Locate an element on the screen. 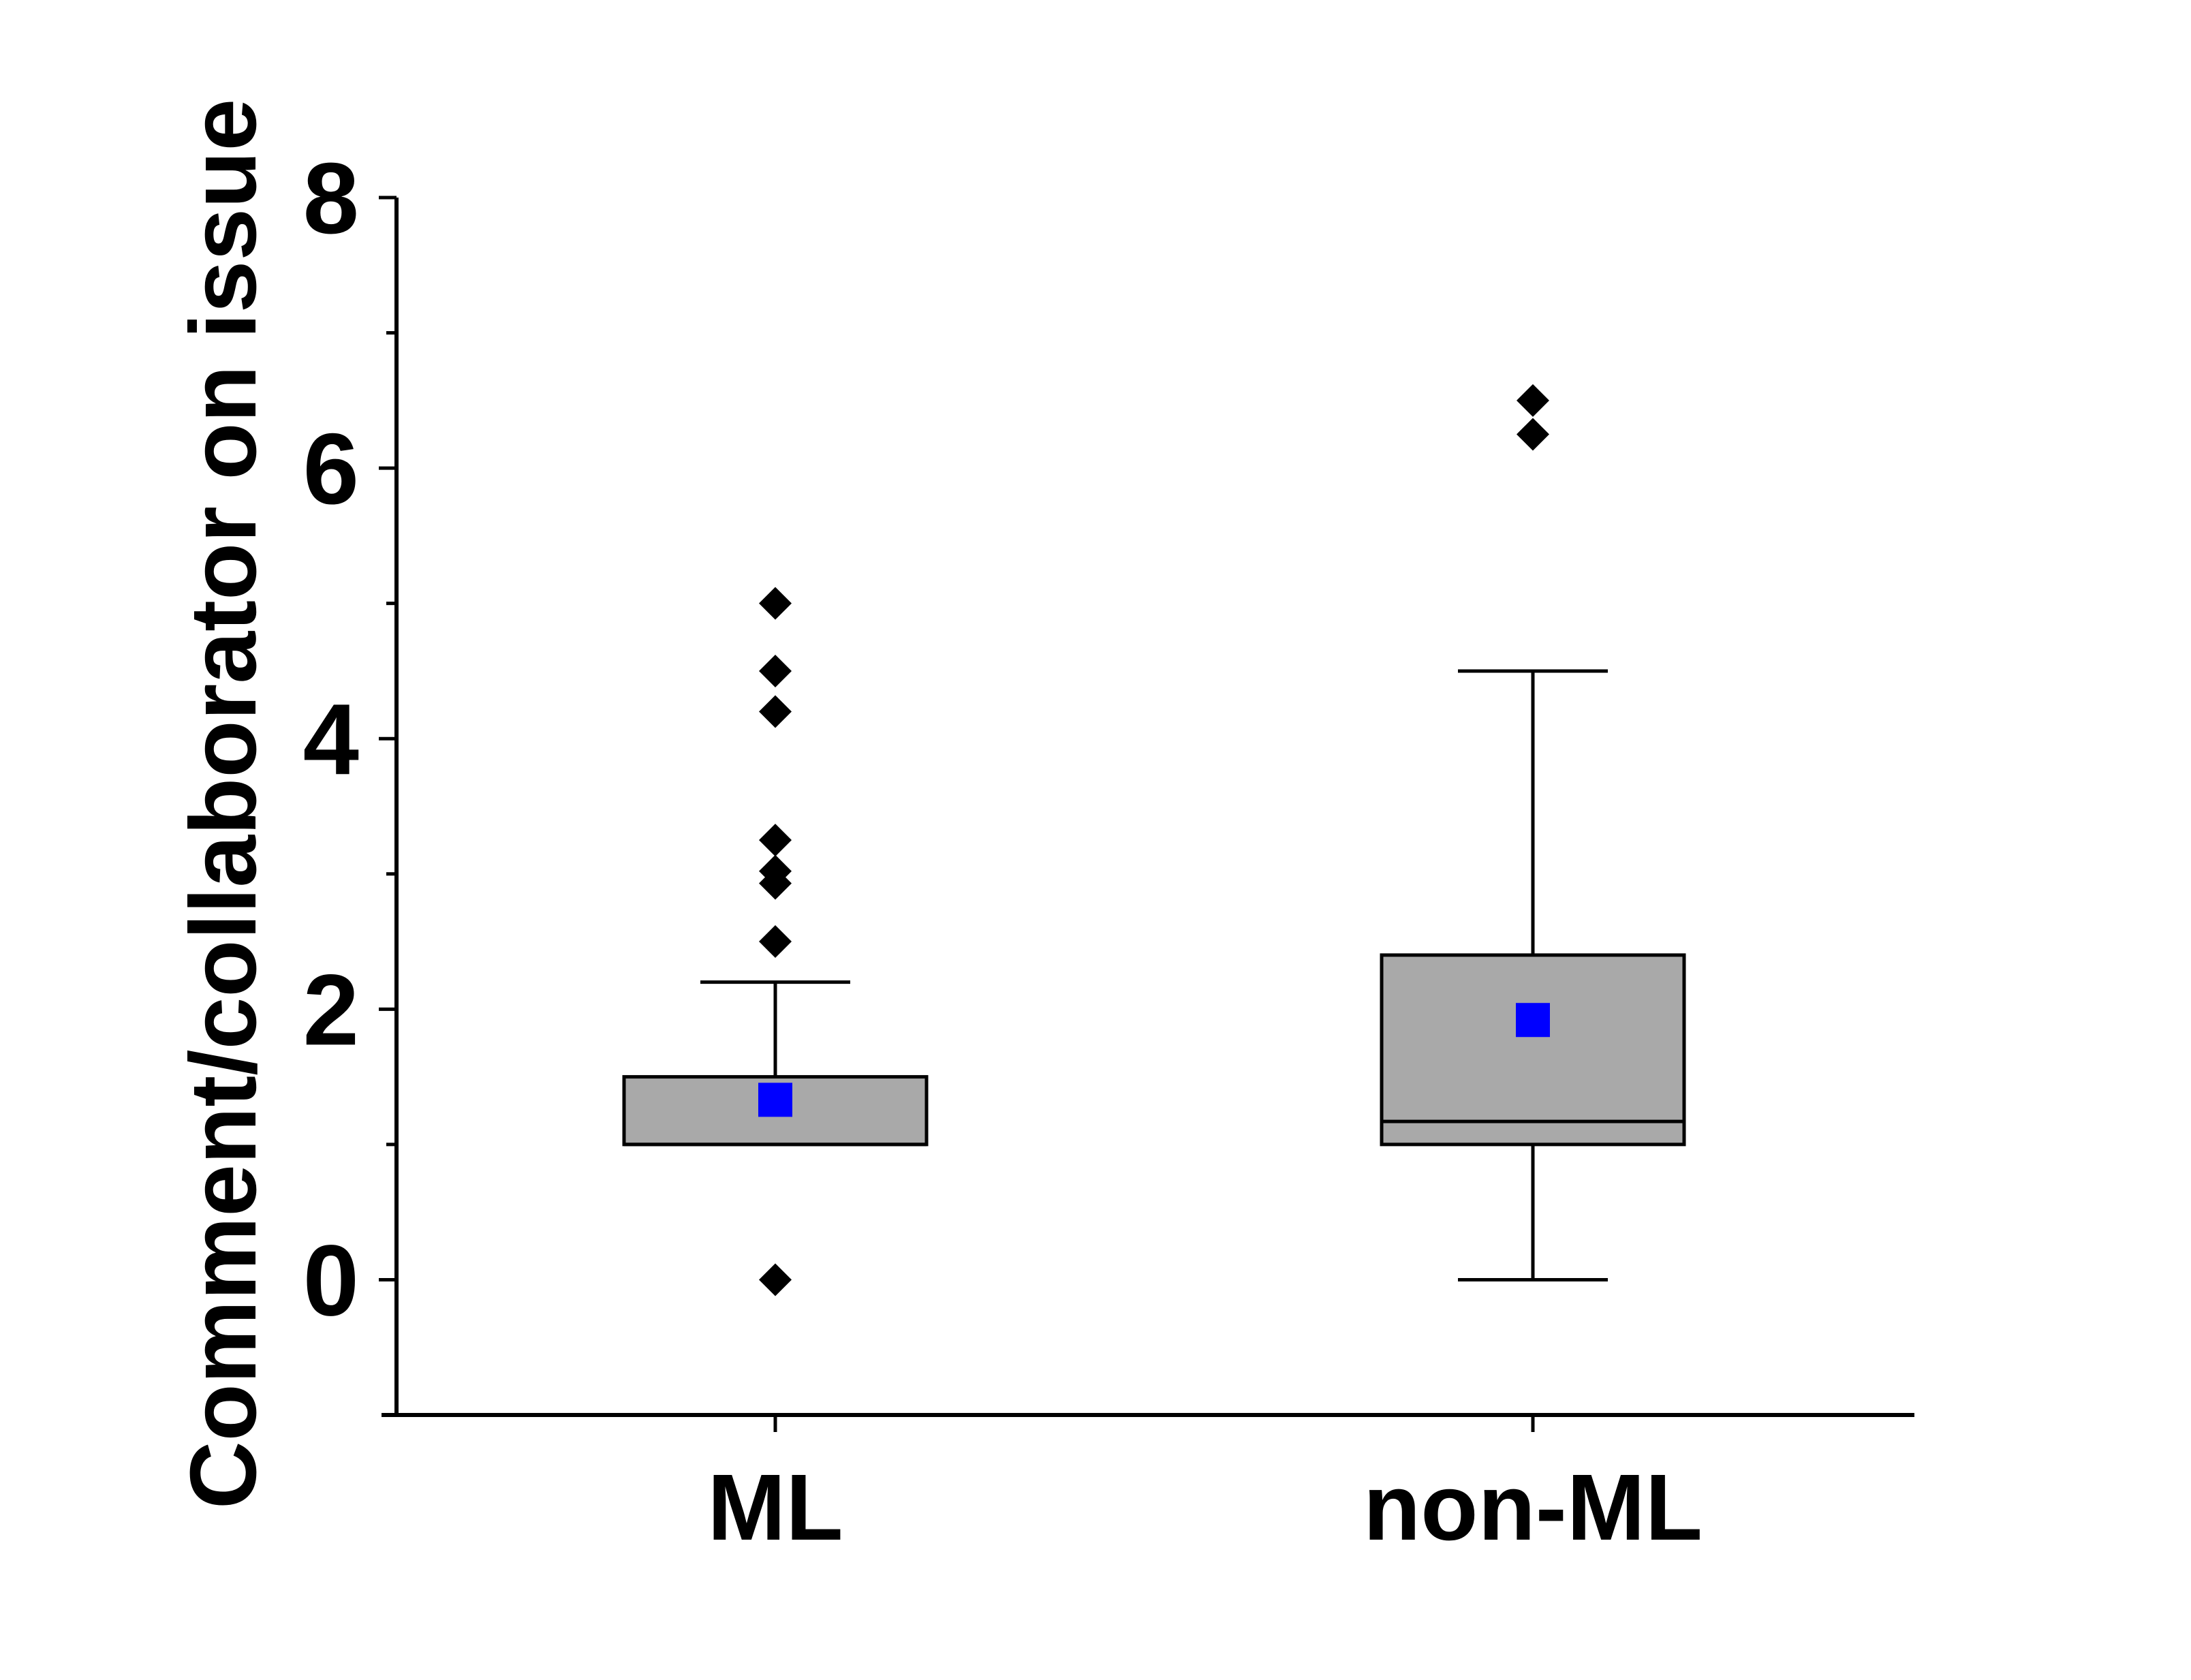  box-group-ml is located at coordinates (775, 941).